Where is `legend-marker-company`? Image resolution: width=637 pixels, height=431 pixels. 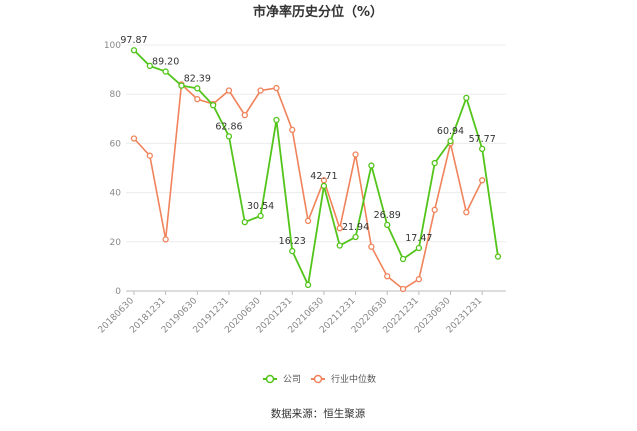
legend-marker-company is located at coordinates (270, 379).